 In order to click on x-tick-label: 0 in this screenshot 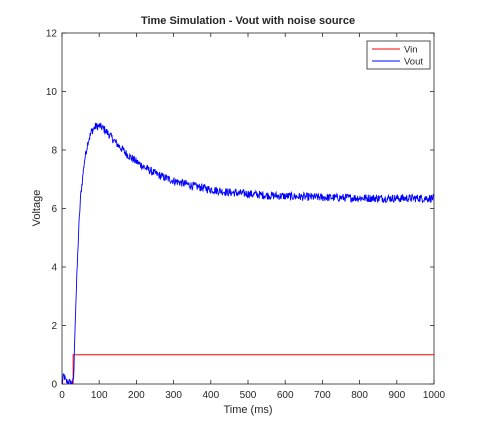, I will do `click(62, 395)`.